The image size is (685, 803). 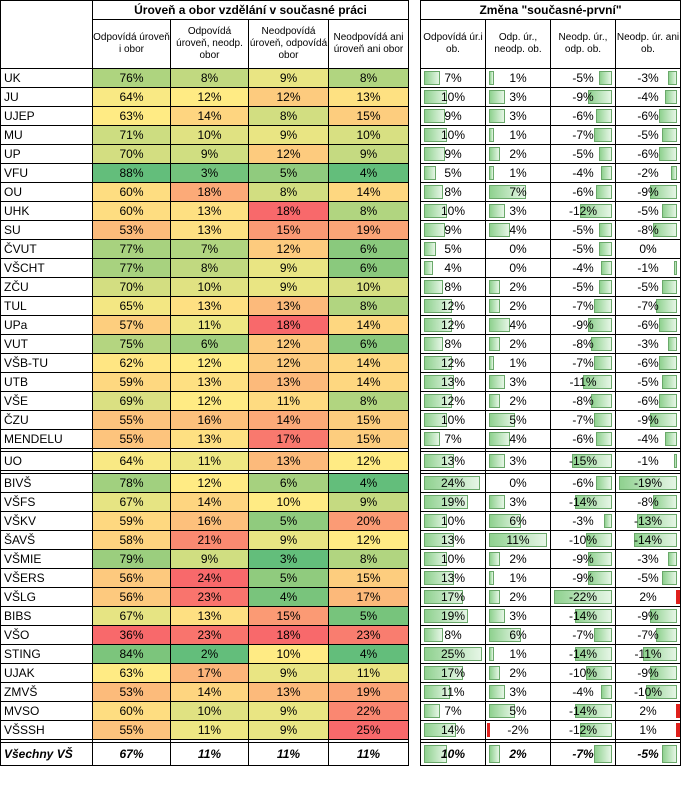 What do you see at coordinates (288, 616) in the screenshot?
I see `value-cell: 15%` at bounding box center [288, 616].